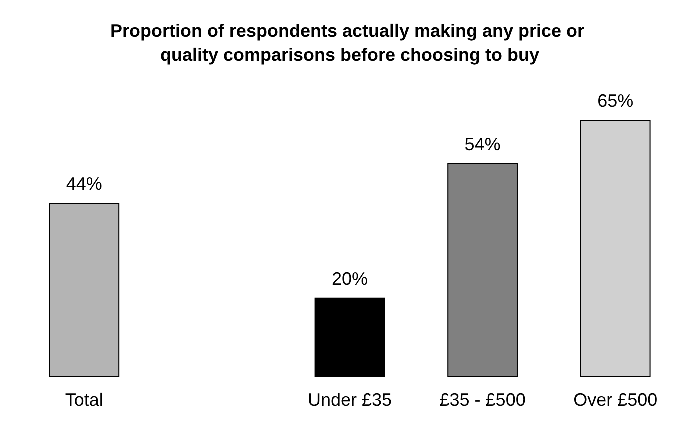 The image size is (700, 429). What do you see at coordinates (350, 400) in the screenshot?
I see `x-tick-label: Under £35` at bounding box center [350, 400].